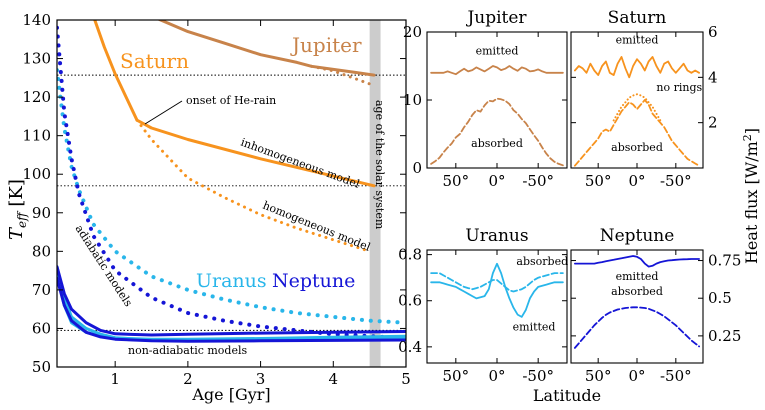  I want to click on series-no-rings, so click(637, 107).